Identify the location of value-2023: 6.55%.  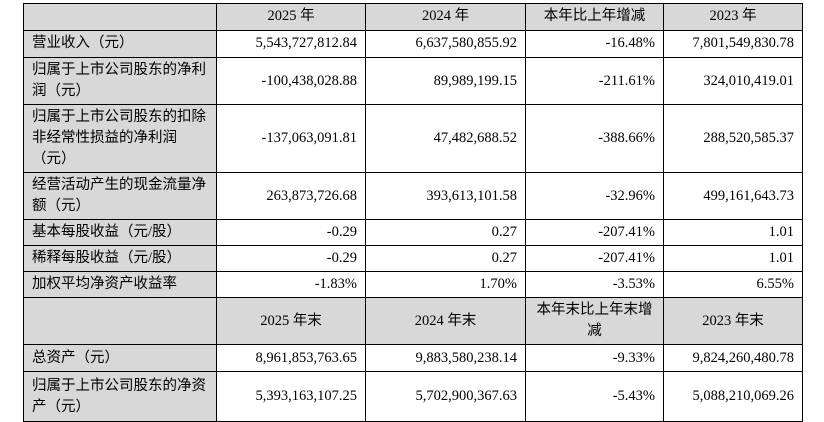
(733, 285).